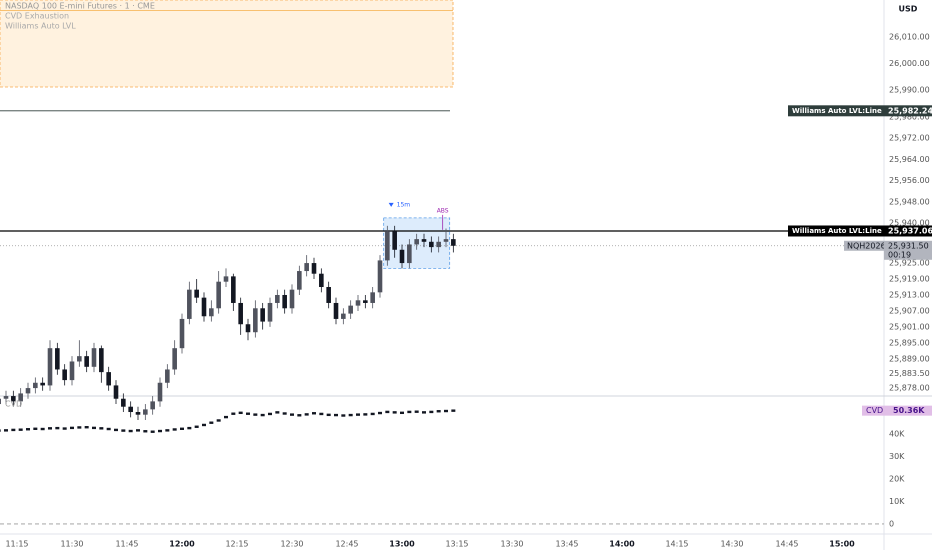 The width and height of the screenshot is (932, 554). I want to click on x-tick-label: 11:45, so click(126, 544).